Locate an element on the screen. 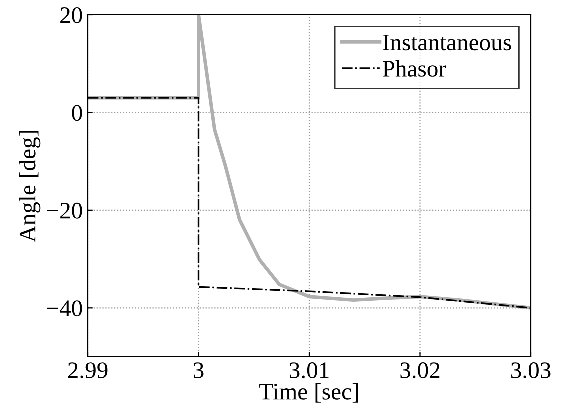  x-tick-label: 3.01 is located at coordinates (309, 370).